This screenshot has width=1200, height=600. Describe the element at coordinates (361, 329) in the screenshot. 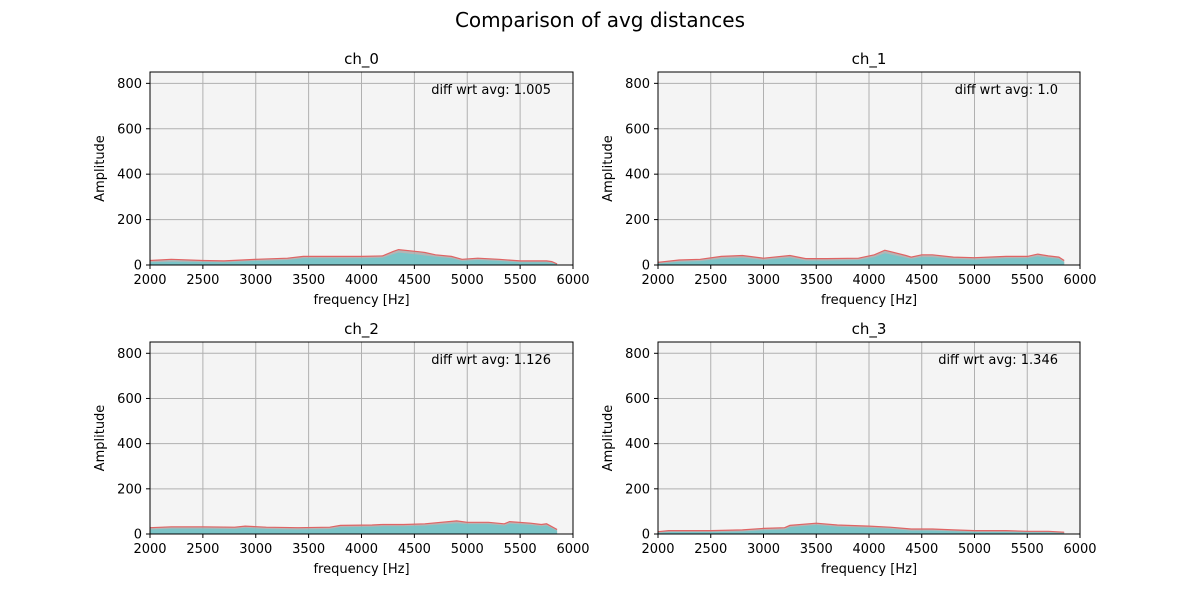

I see `subplot-title: ch_2` at that location.